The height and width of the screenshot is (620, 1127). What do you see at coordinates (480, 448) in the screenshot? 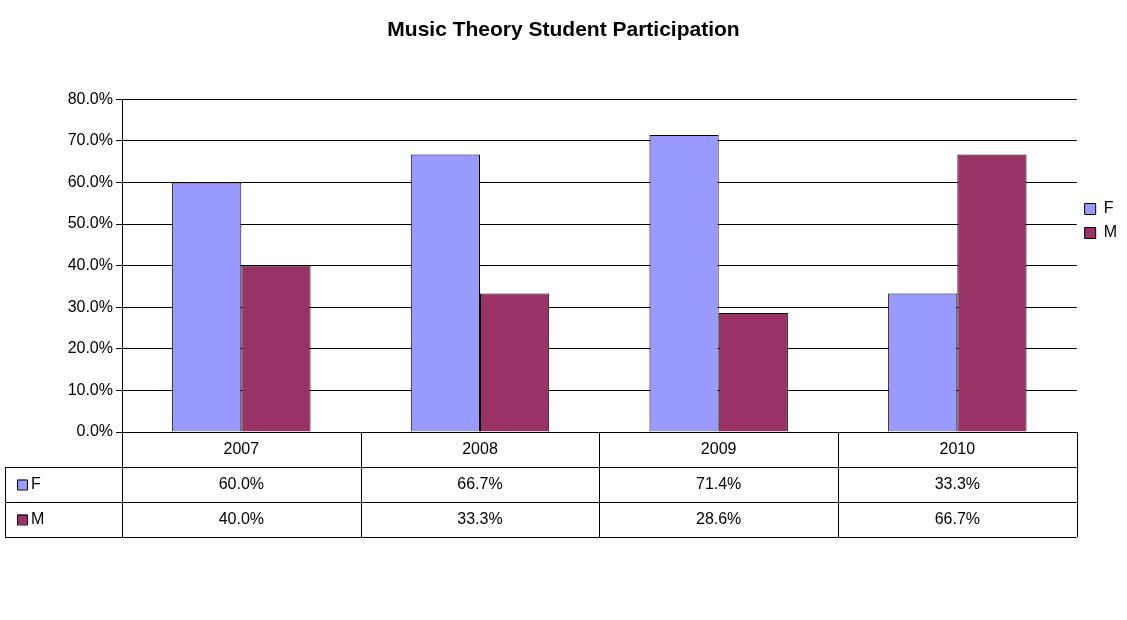
I see `x-tick-label: 2008` at bounding box center [480, 448].